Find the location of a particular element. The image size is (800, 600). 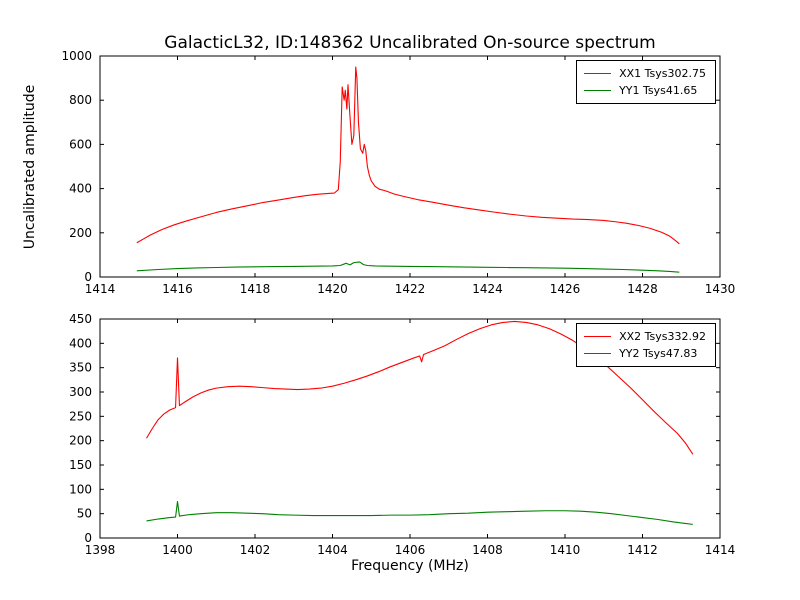

svg-text: 1406 is located at coordinates (410, 550).